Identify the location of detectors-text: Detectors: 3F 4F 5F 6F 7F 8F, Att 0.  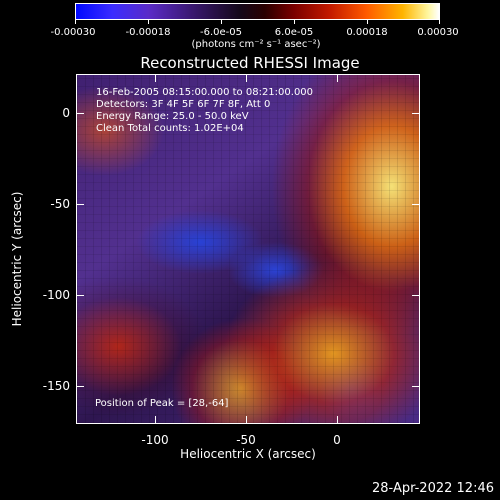
(183, 104).